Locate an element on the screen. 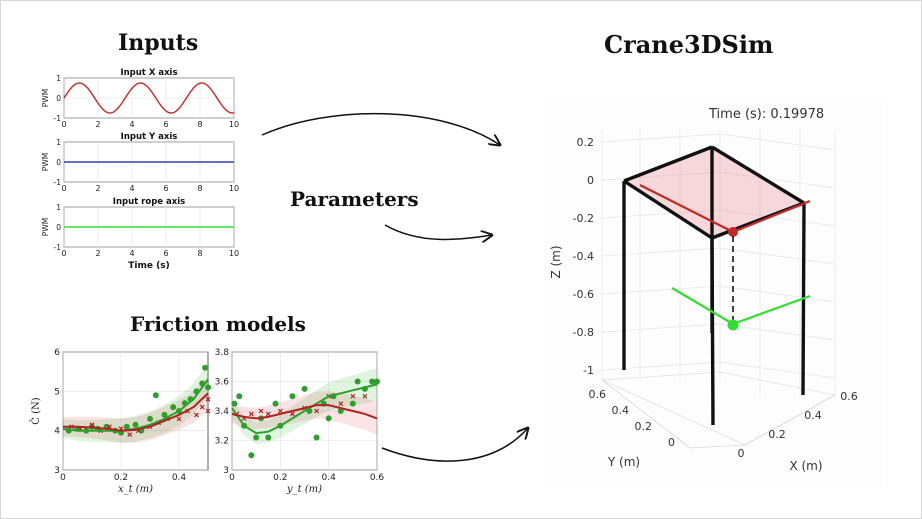 Image resolution: width=922 pixels, height=519 pixels. y-tick-label: 4 is located at coordinates (57, 432).